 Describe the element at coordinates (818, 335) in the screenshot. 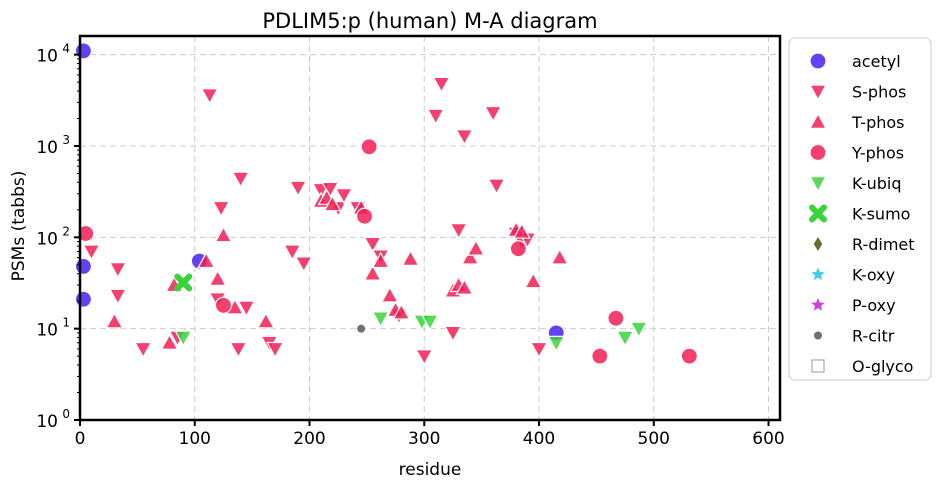

I see `legend-marker-r-citr` at that location.